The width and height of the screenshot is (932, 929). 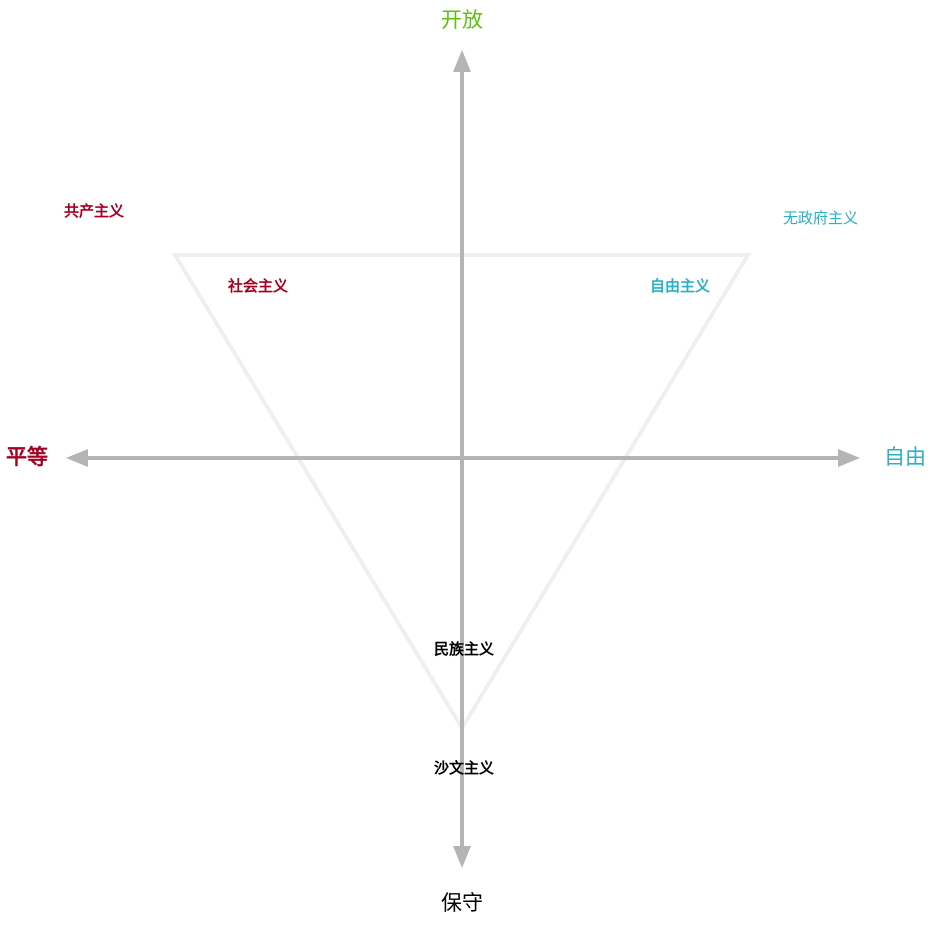 I want to click on axis-label-open: 开放, so click(x=462, y=20).